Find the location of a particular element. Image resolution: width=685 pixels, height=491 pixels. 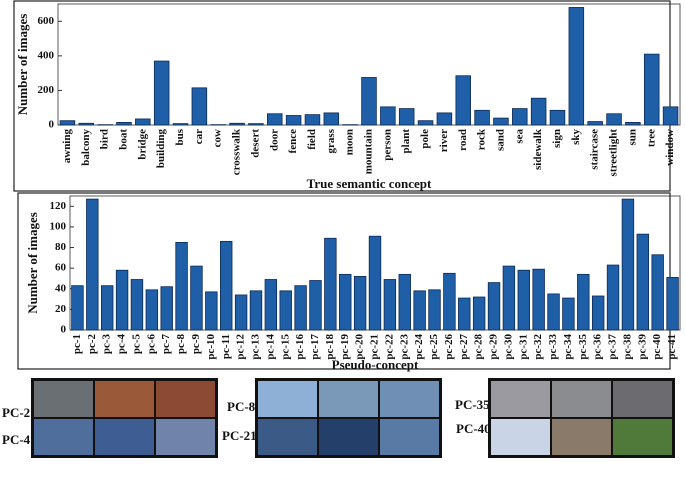

x-tick-label: pc-13 is located at coordinates (256, 347).